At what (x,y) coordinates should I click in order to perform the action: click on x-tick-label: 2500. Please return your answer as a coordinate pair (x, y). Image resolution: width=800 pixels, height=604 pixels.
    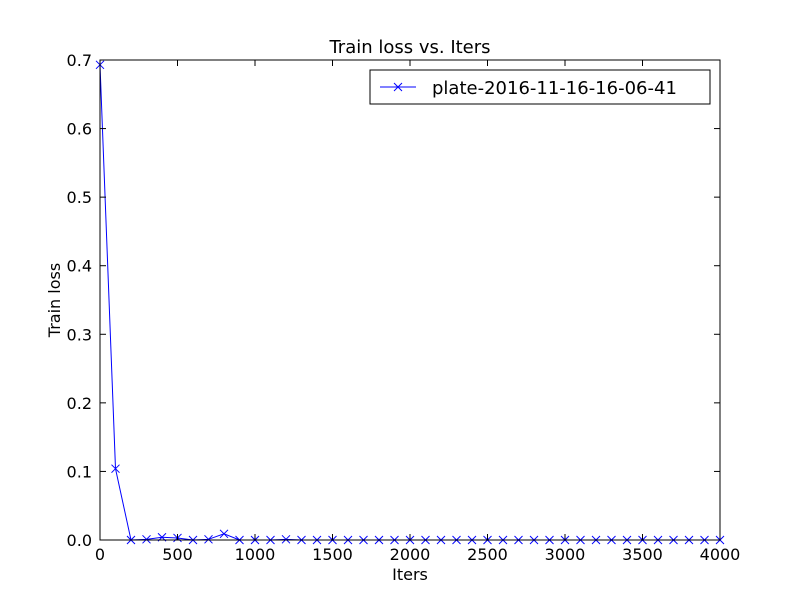
    Looking at the image, I should click on (487, 554).